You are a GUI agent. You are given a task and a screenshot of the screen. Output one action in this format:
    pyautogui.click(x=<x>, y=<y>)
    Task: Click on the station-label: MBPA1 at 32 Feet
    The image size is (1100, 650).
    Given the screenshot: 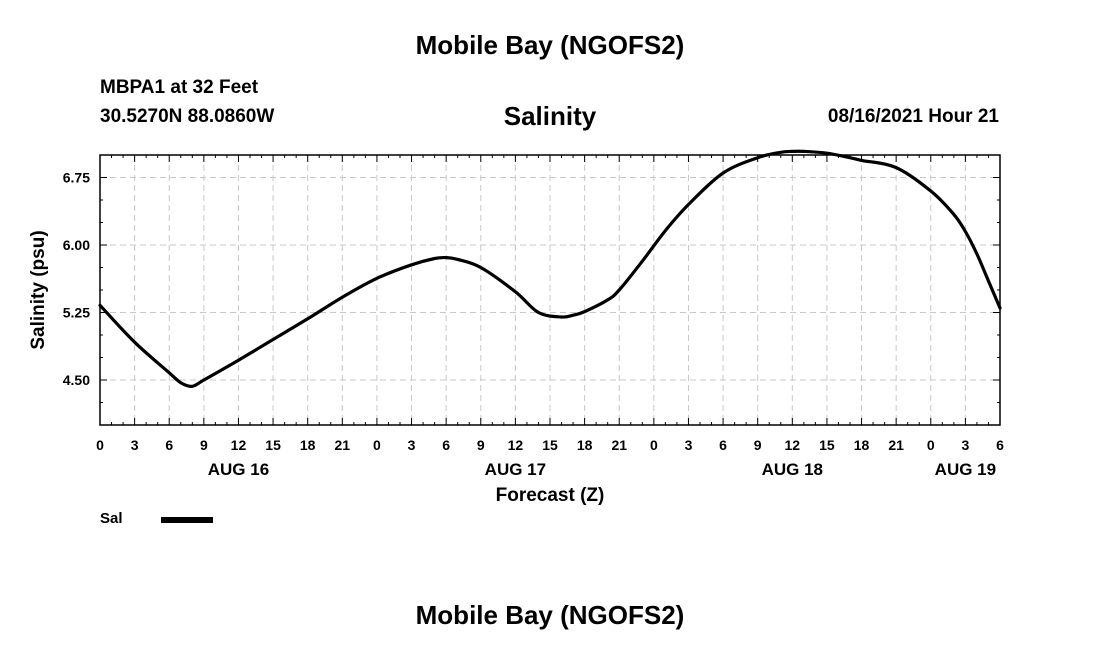 What is the action you would take?
    pyautogui.click(x=179, y=87)
    